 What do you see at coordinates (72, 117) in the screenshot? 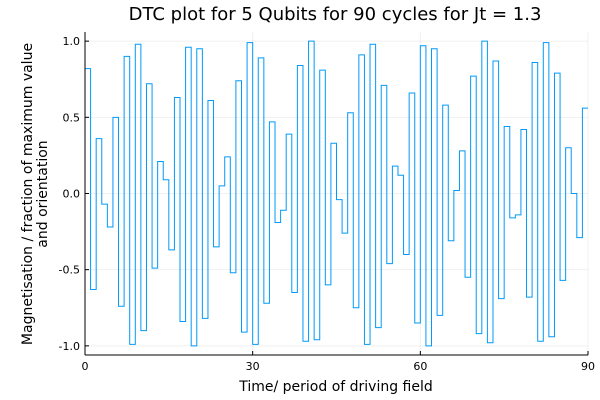
I see `y-tick-label: 0.5` at bounding box center [72, 117].